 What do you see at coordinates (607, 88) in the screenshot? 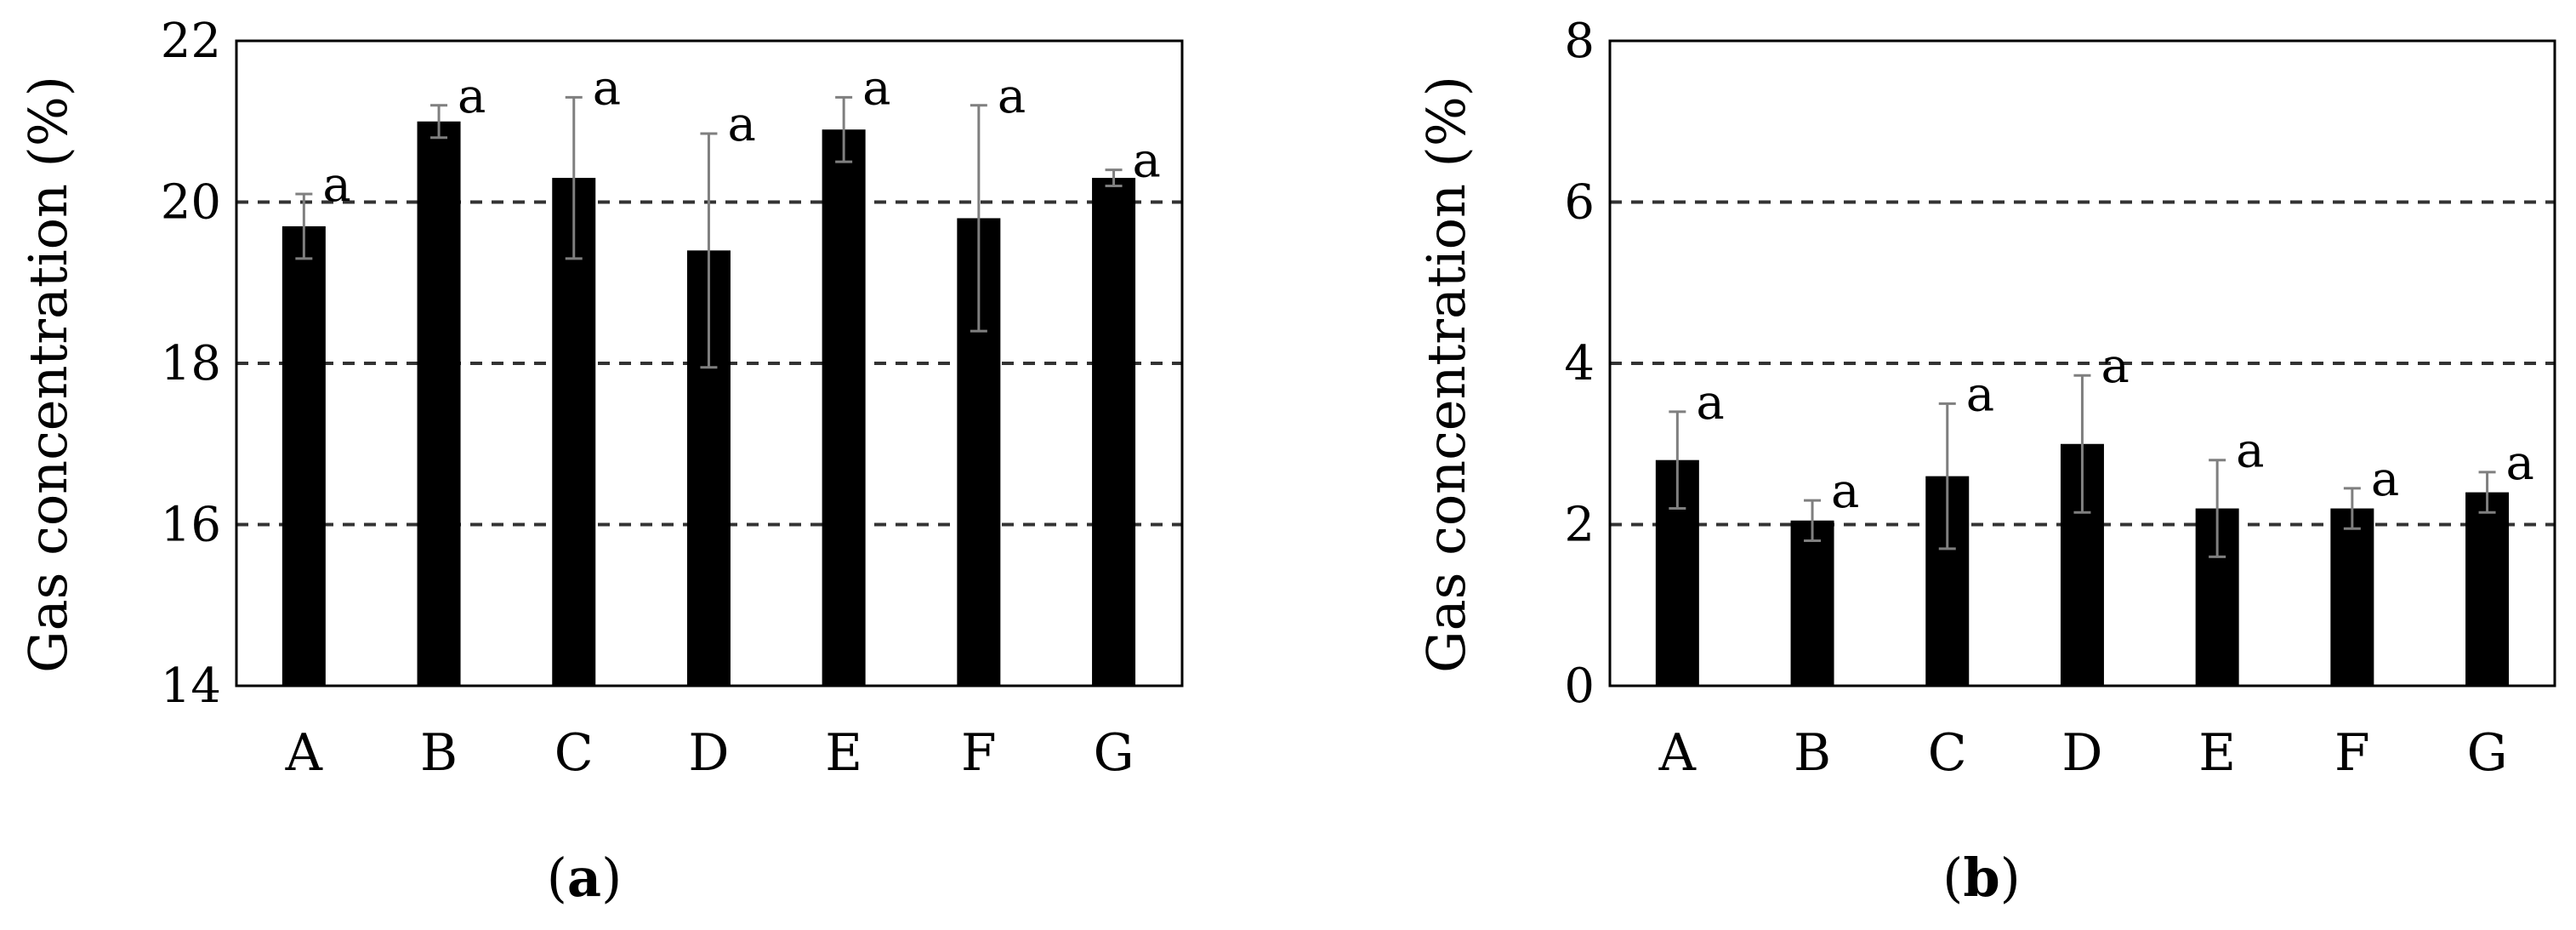
I see `significance-label-a-C: a` at bounding box center [607, 88].